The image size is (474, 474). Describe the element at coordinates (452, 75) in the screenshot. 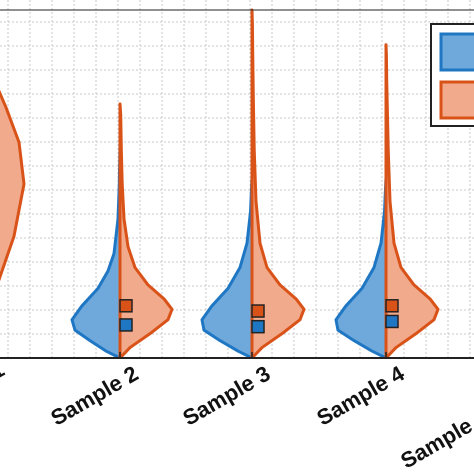

I see `legend` at that location.